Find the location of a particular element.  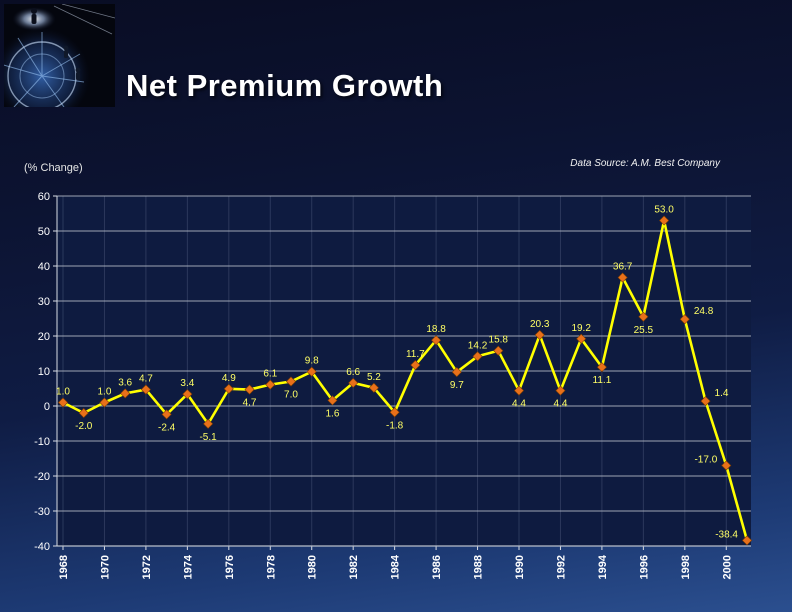

data-label: 9.8 is located at coordinates (312, 361).